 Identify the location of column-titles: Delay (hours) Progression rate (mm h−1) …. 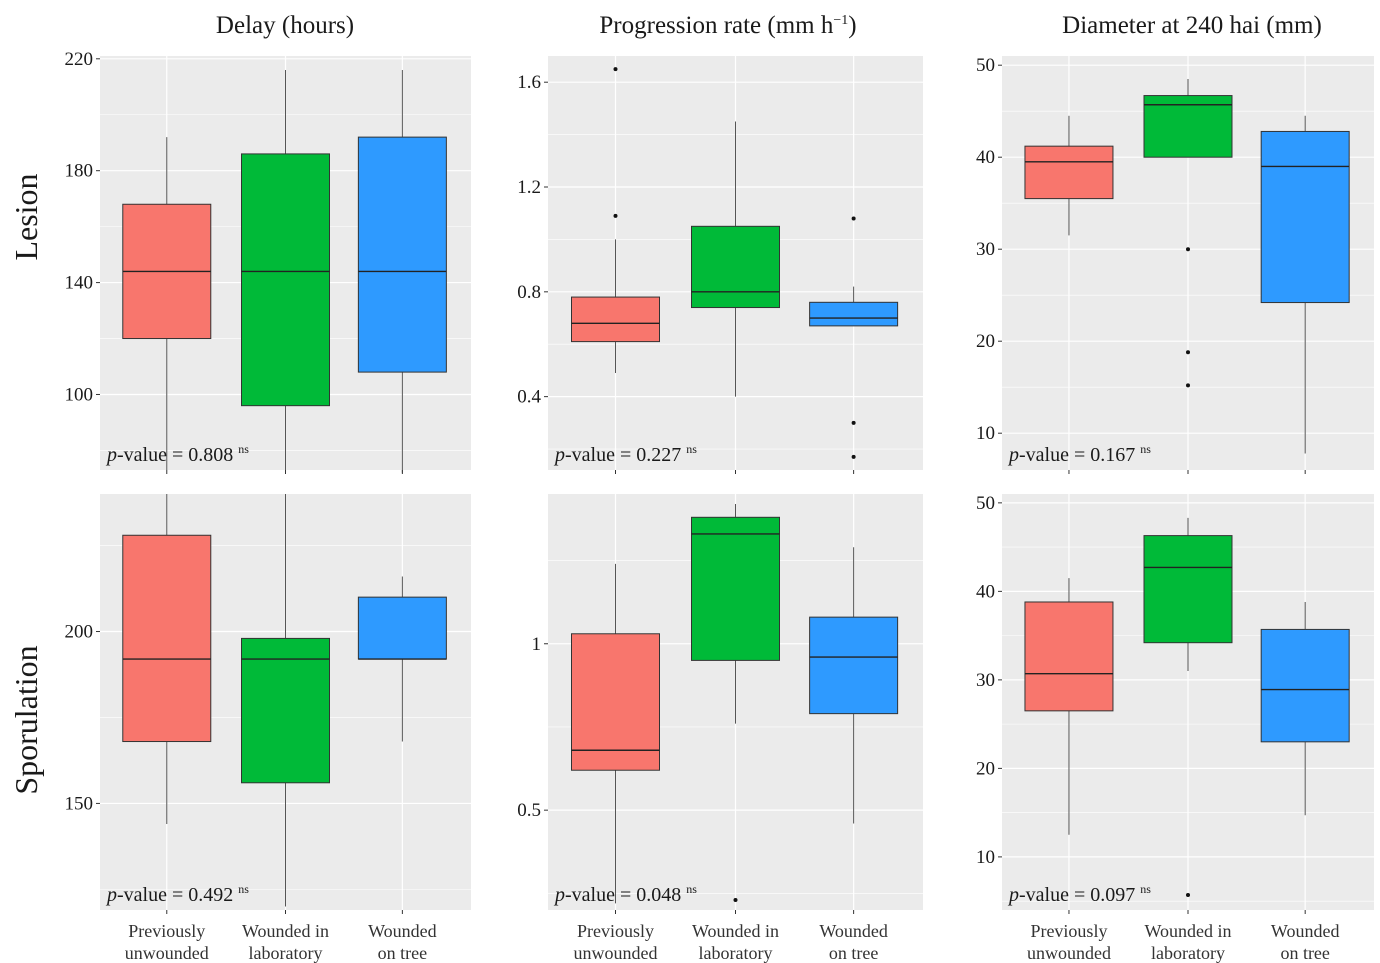
(769, 25).